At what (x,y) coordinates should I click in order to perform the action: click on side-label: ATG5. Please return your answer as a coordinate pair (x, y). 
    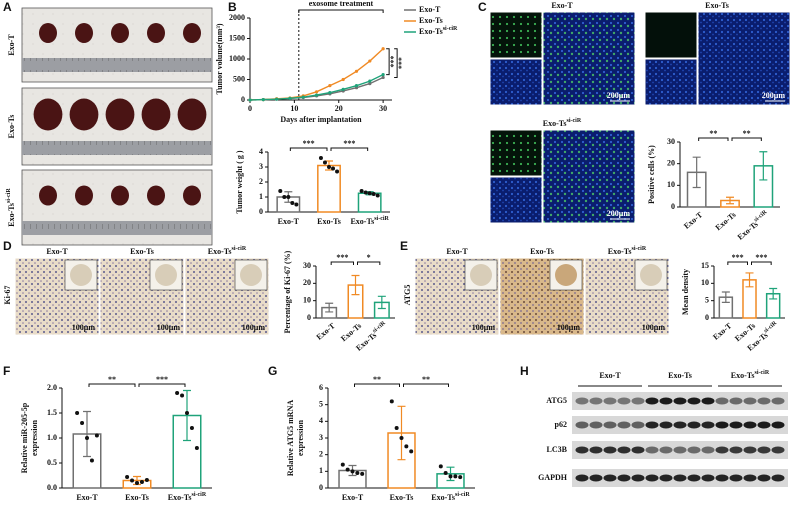
    Looking at the image, I should click on (407, 295).